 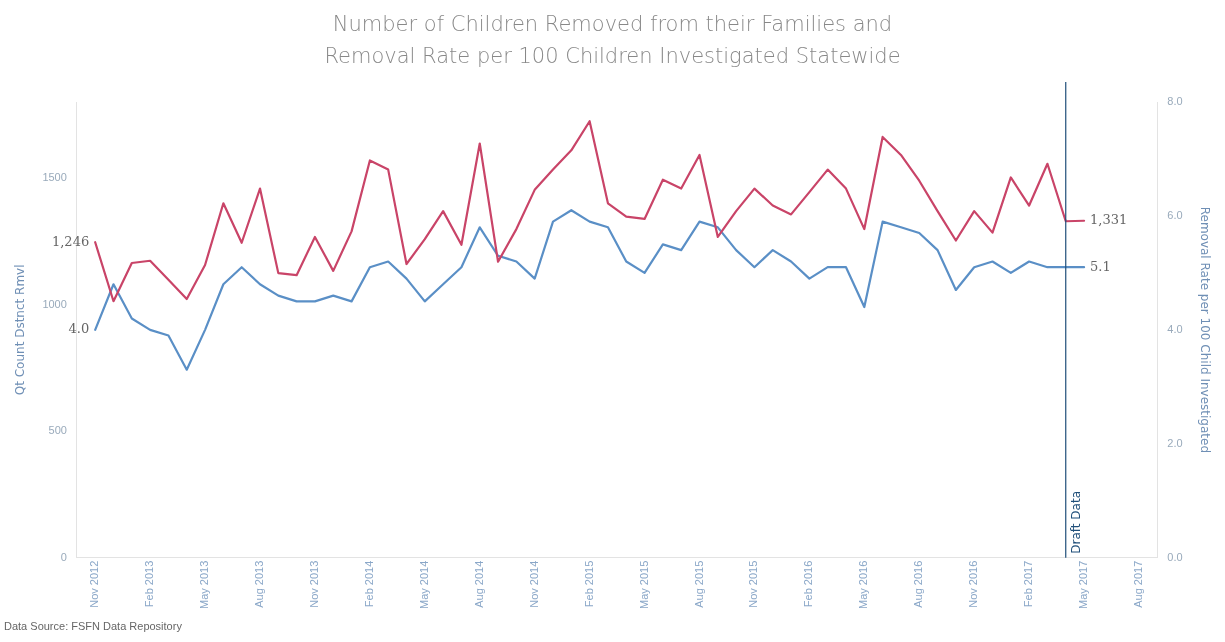 I want to click on x-tick-label: Nov 2013, so click(x=313, y=584).